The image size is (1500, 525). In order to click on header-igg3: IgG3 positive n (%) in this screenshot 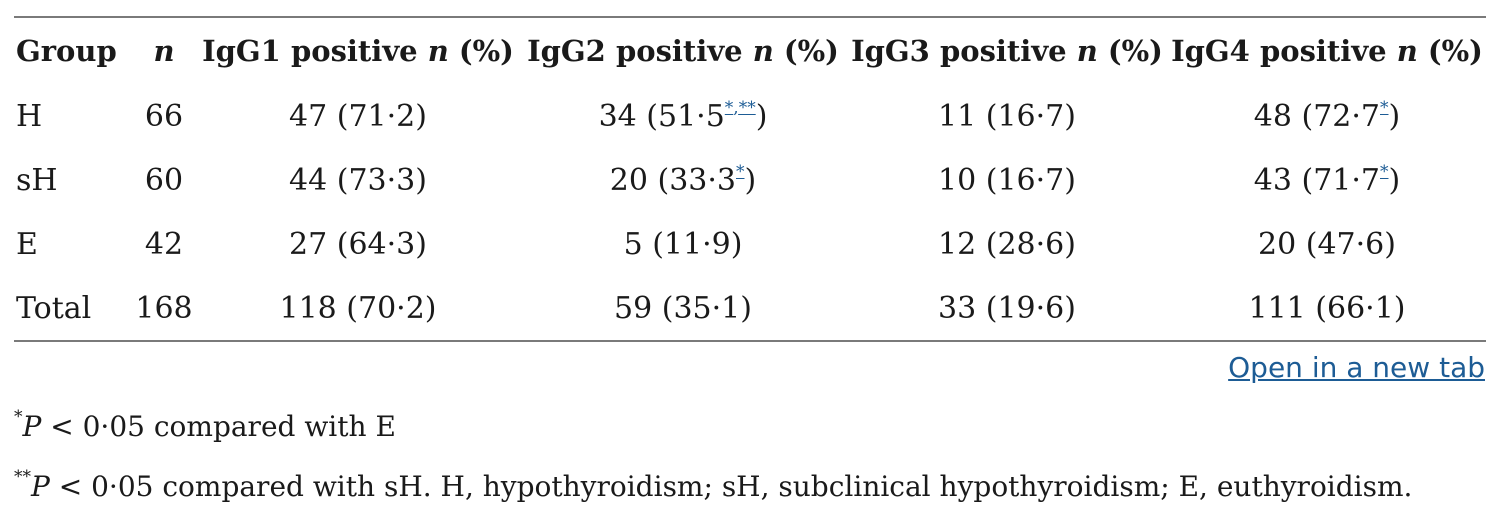, I will do `click(1007, 50)`.